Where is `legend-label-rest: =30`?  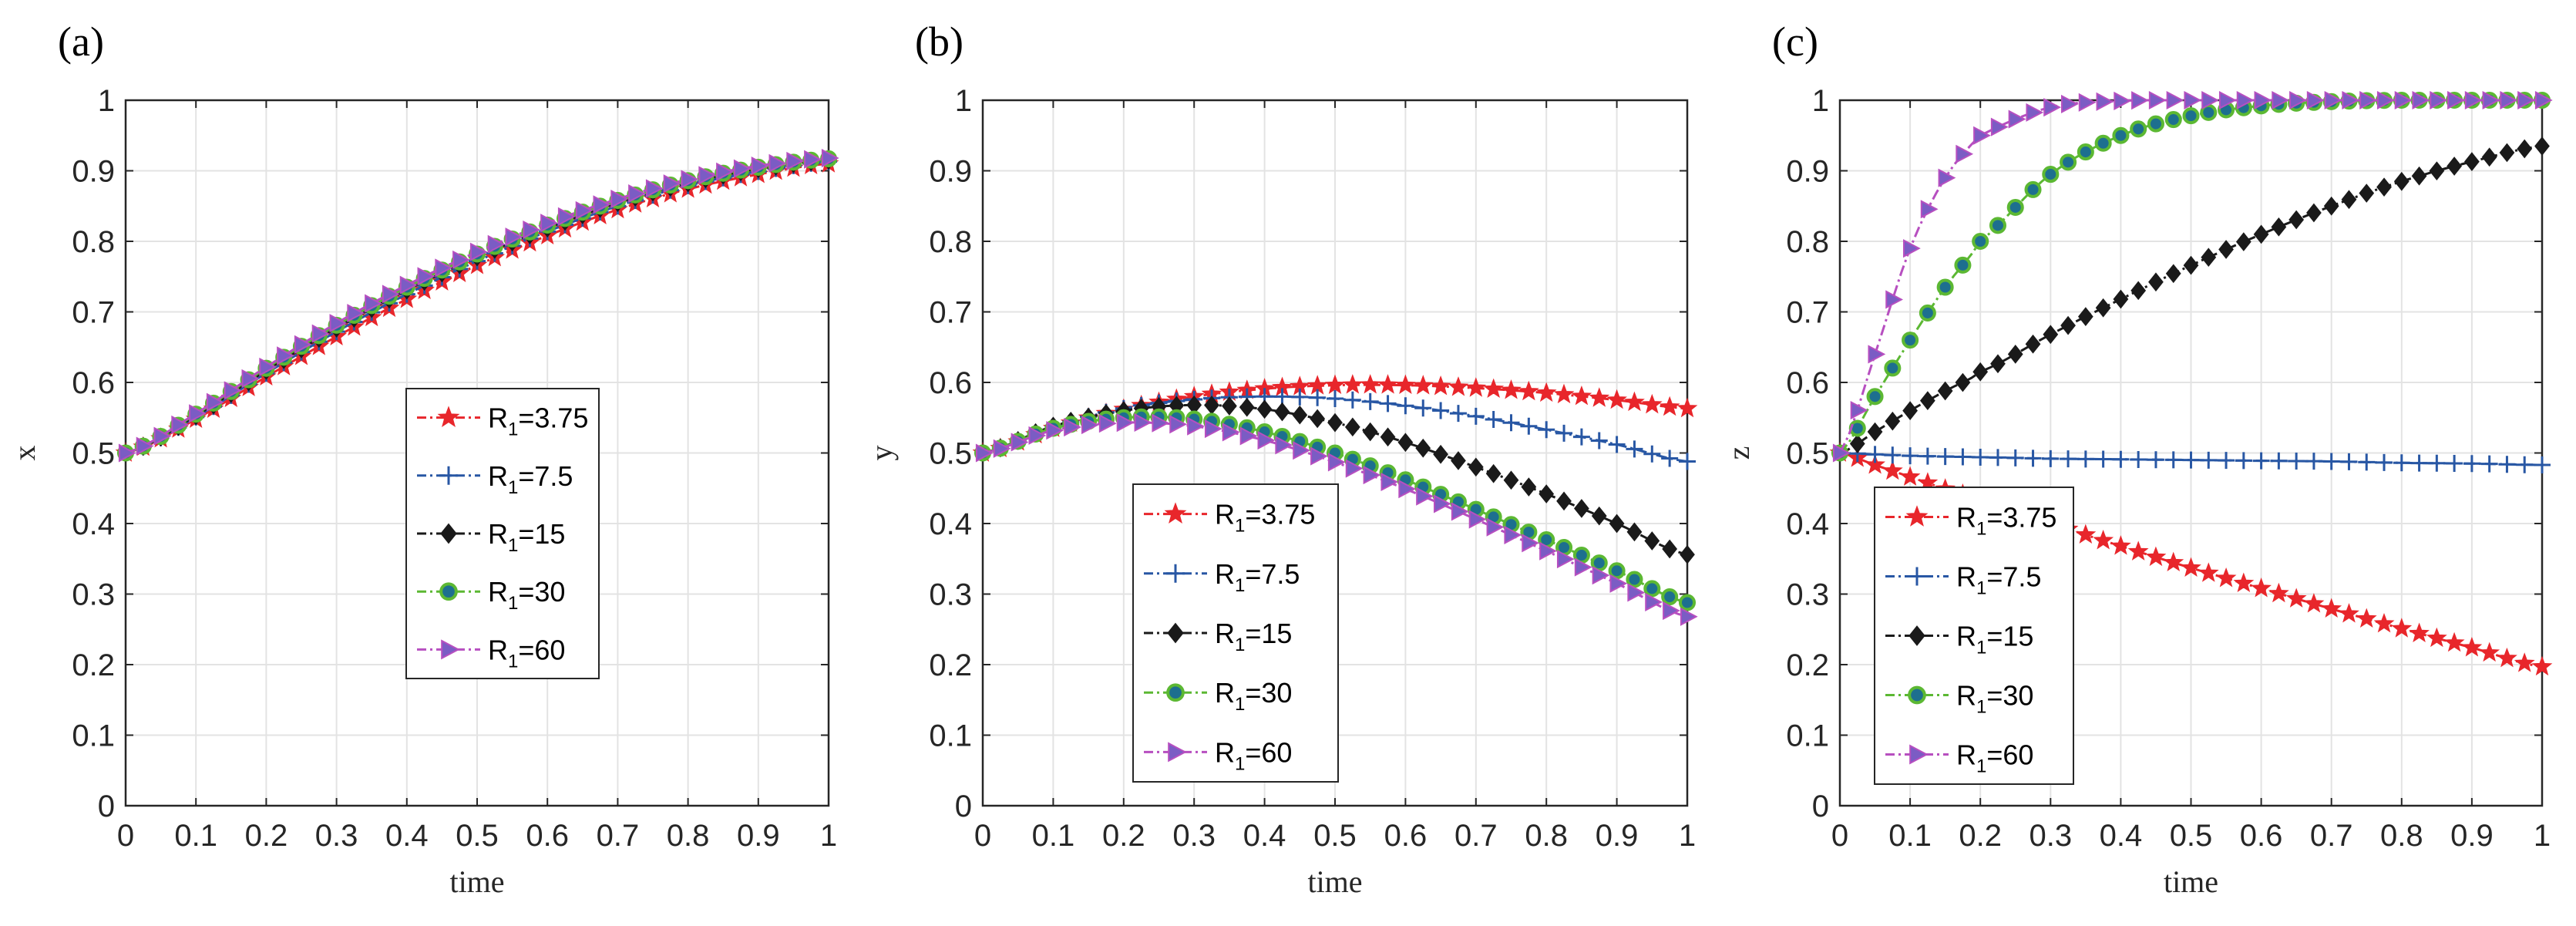
legend-label-rest: =30 is located at coordinates (541, 592).